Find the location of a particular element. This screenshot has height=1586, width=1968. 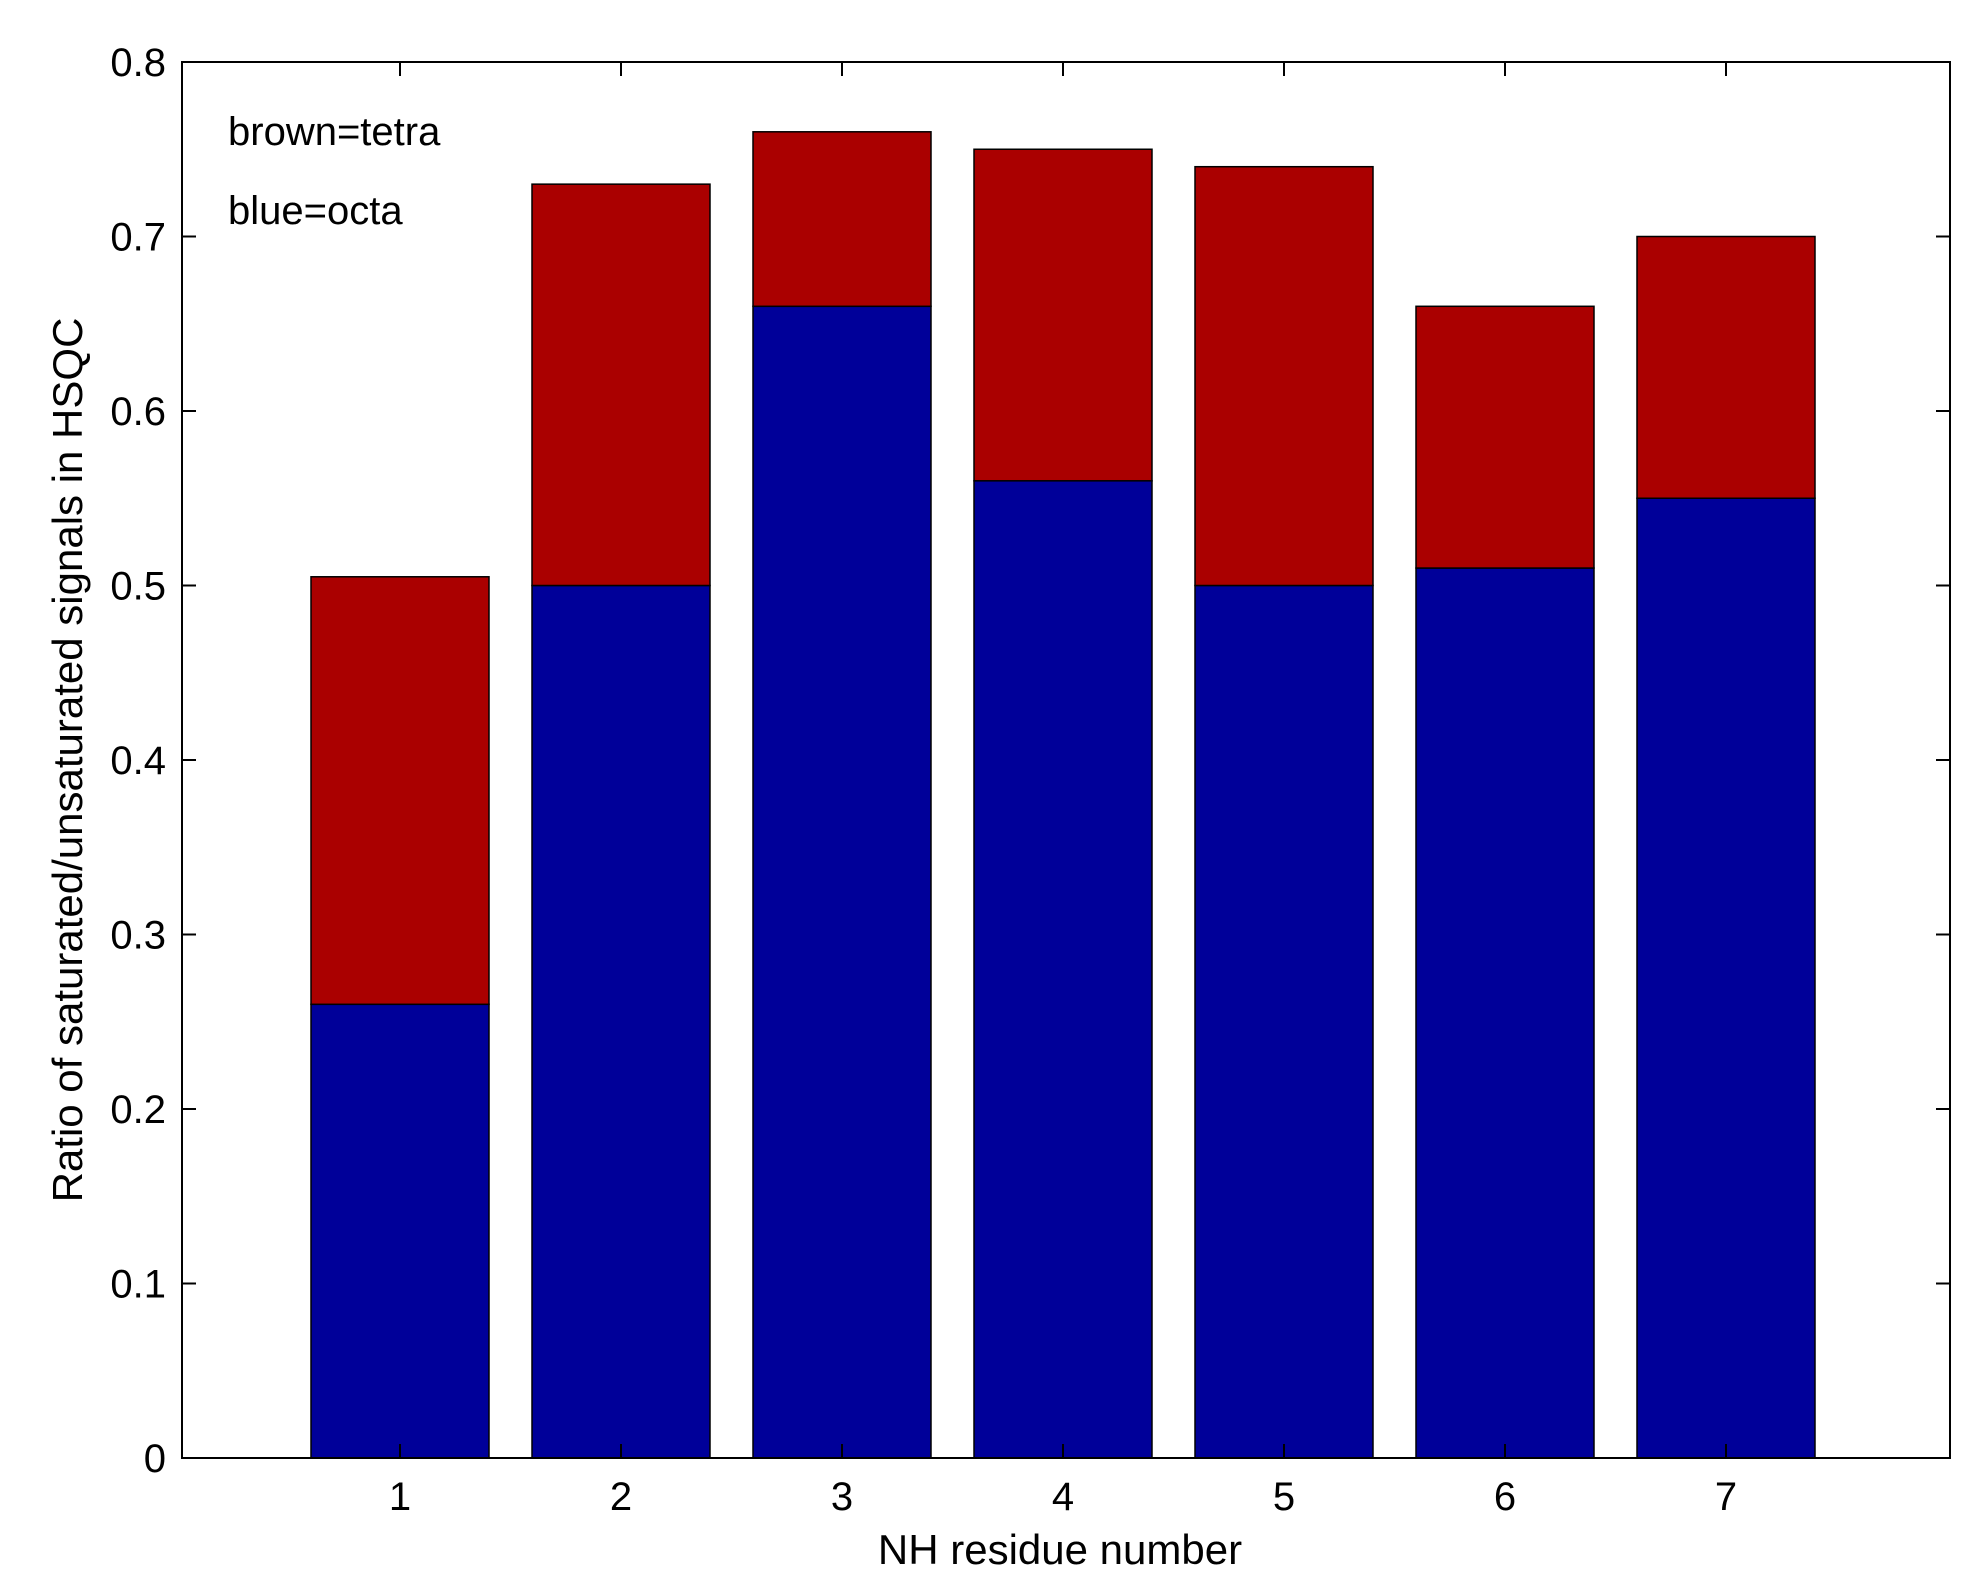

bar-1-segment-blue is located at coordinates (400, 1231).